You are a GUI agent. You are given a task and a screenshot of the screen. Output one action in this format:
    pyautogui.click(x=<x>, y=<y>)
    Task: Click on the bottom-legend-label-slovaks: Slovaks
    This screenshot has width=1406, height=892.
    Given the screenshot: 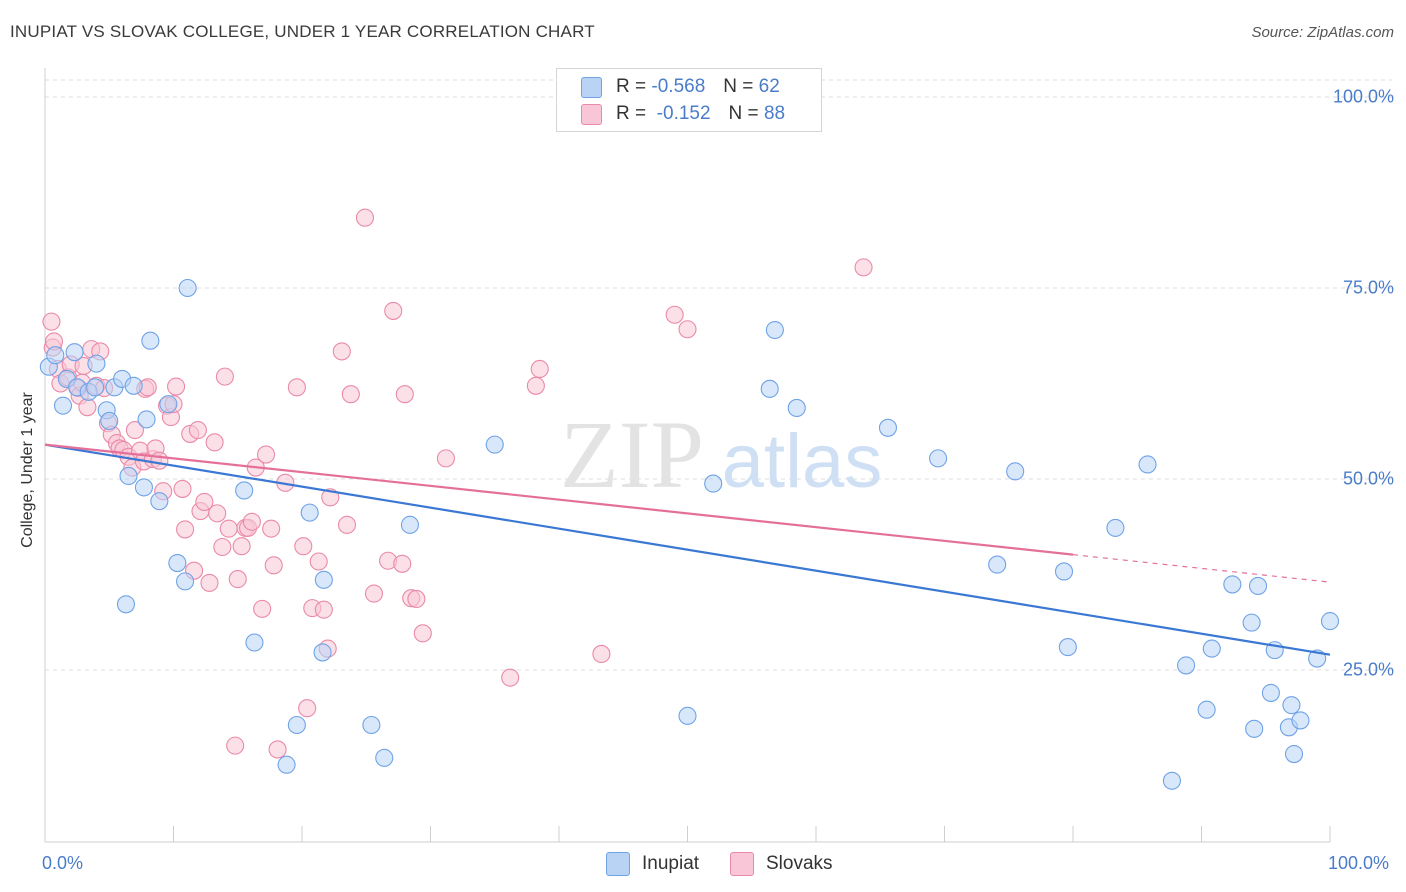 What is the action you would take?
    pyautogui.click(x=799, y=863)
    